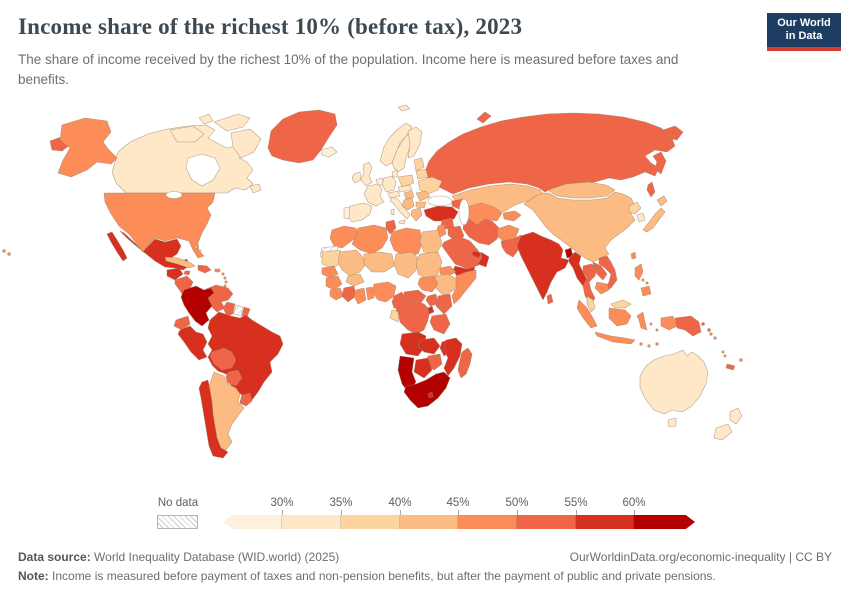 The height and width of the screenshot is (600, 850). Describe the element at coordinates (579, 227) in the screenshot. I see `country-china` at that location.